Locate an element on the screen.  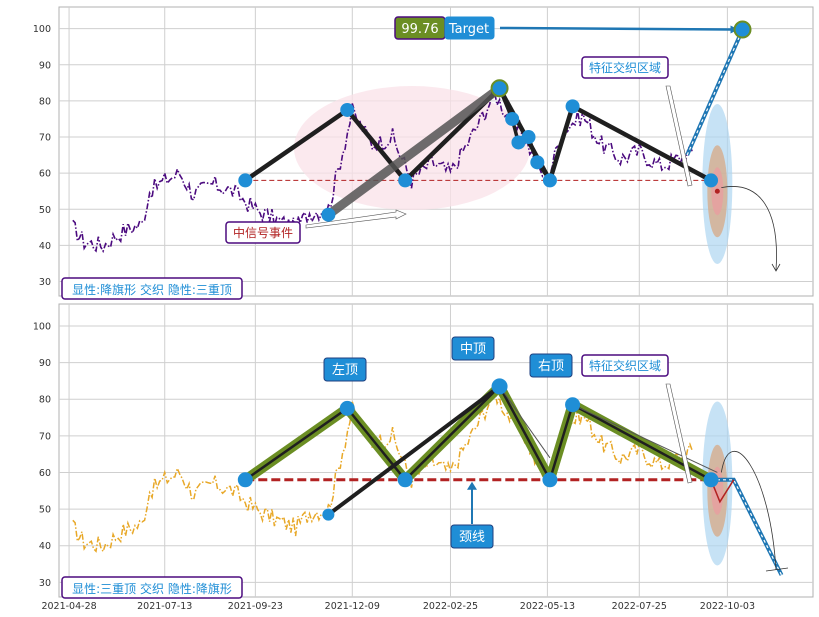
event-label-text: 中信号事件 is located at coordinates (263, 232).